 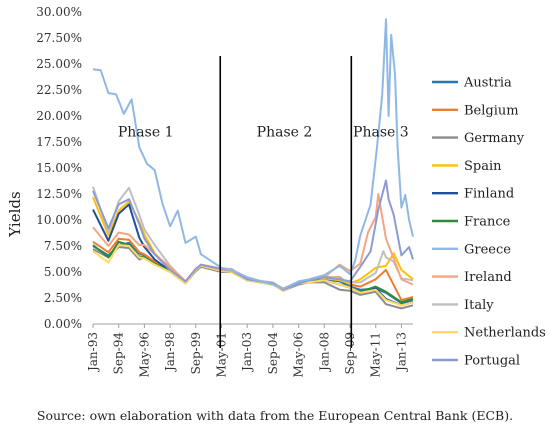 I want to click on y-tick-label: 10.00%, so click(x=59, y=220).